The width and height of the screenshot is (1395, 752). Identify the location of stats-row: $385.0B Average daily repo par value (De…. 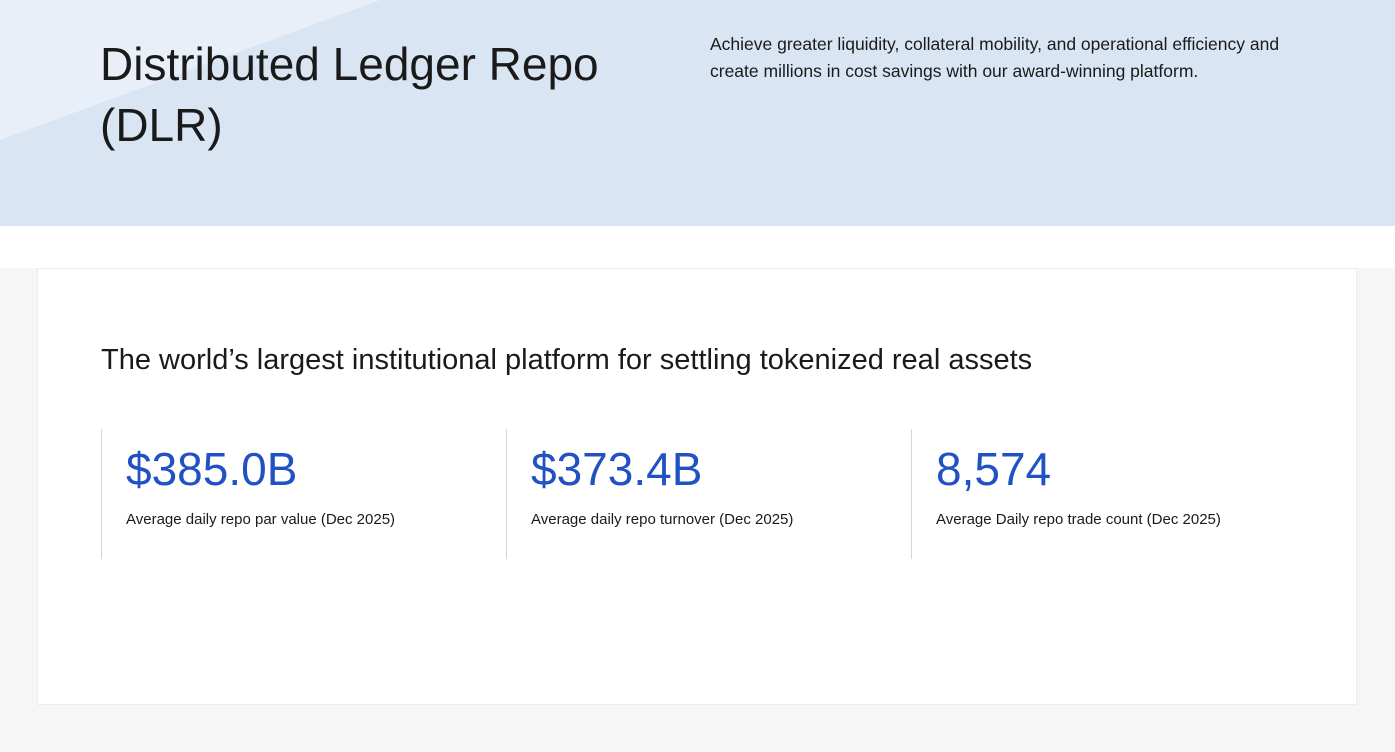
(698, 494).